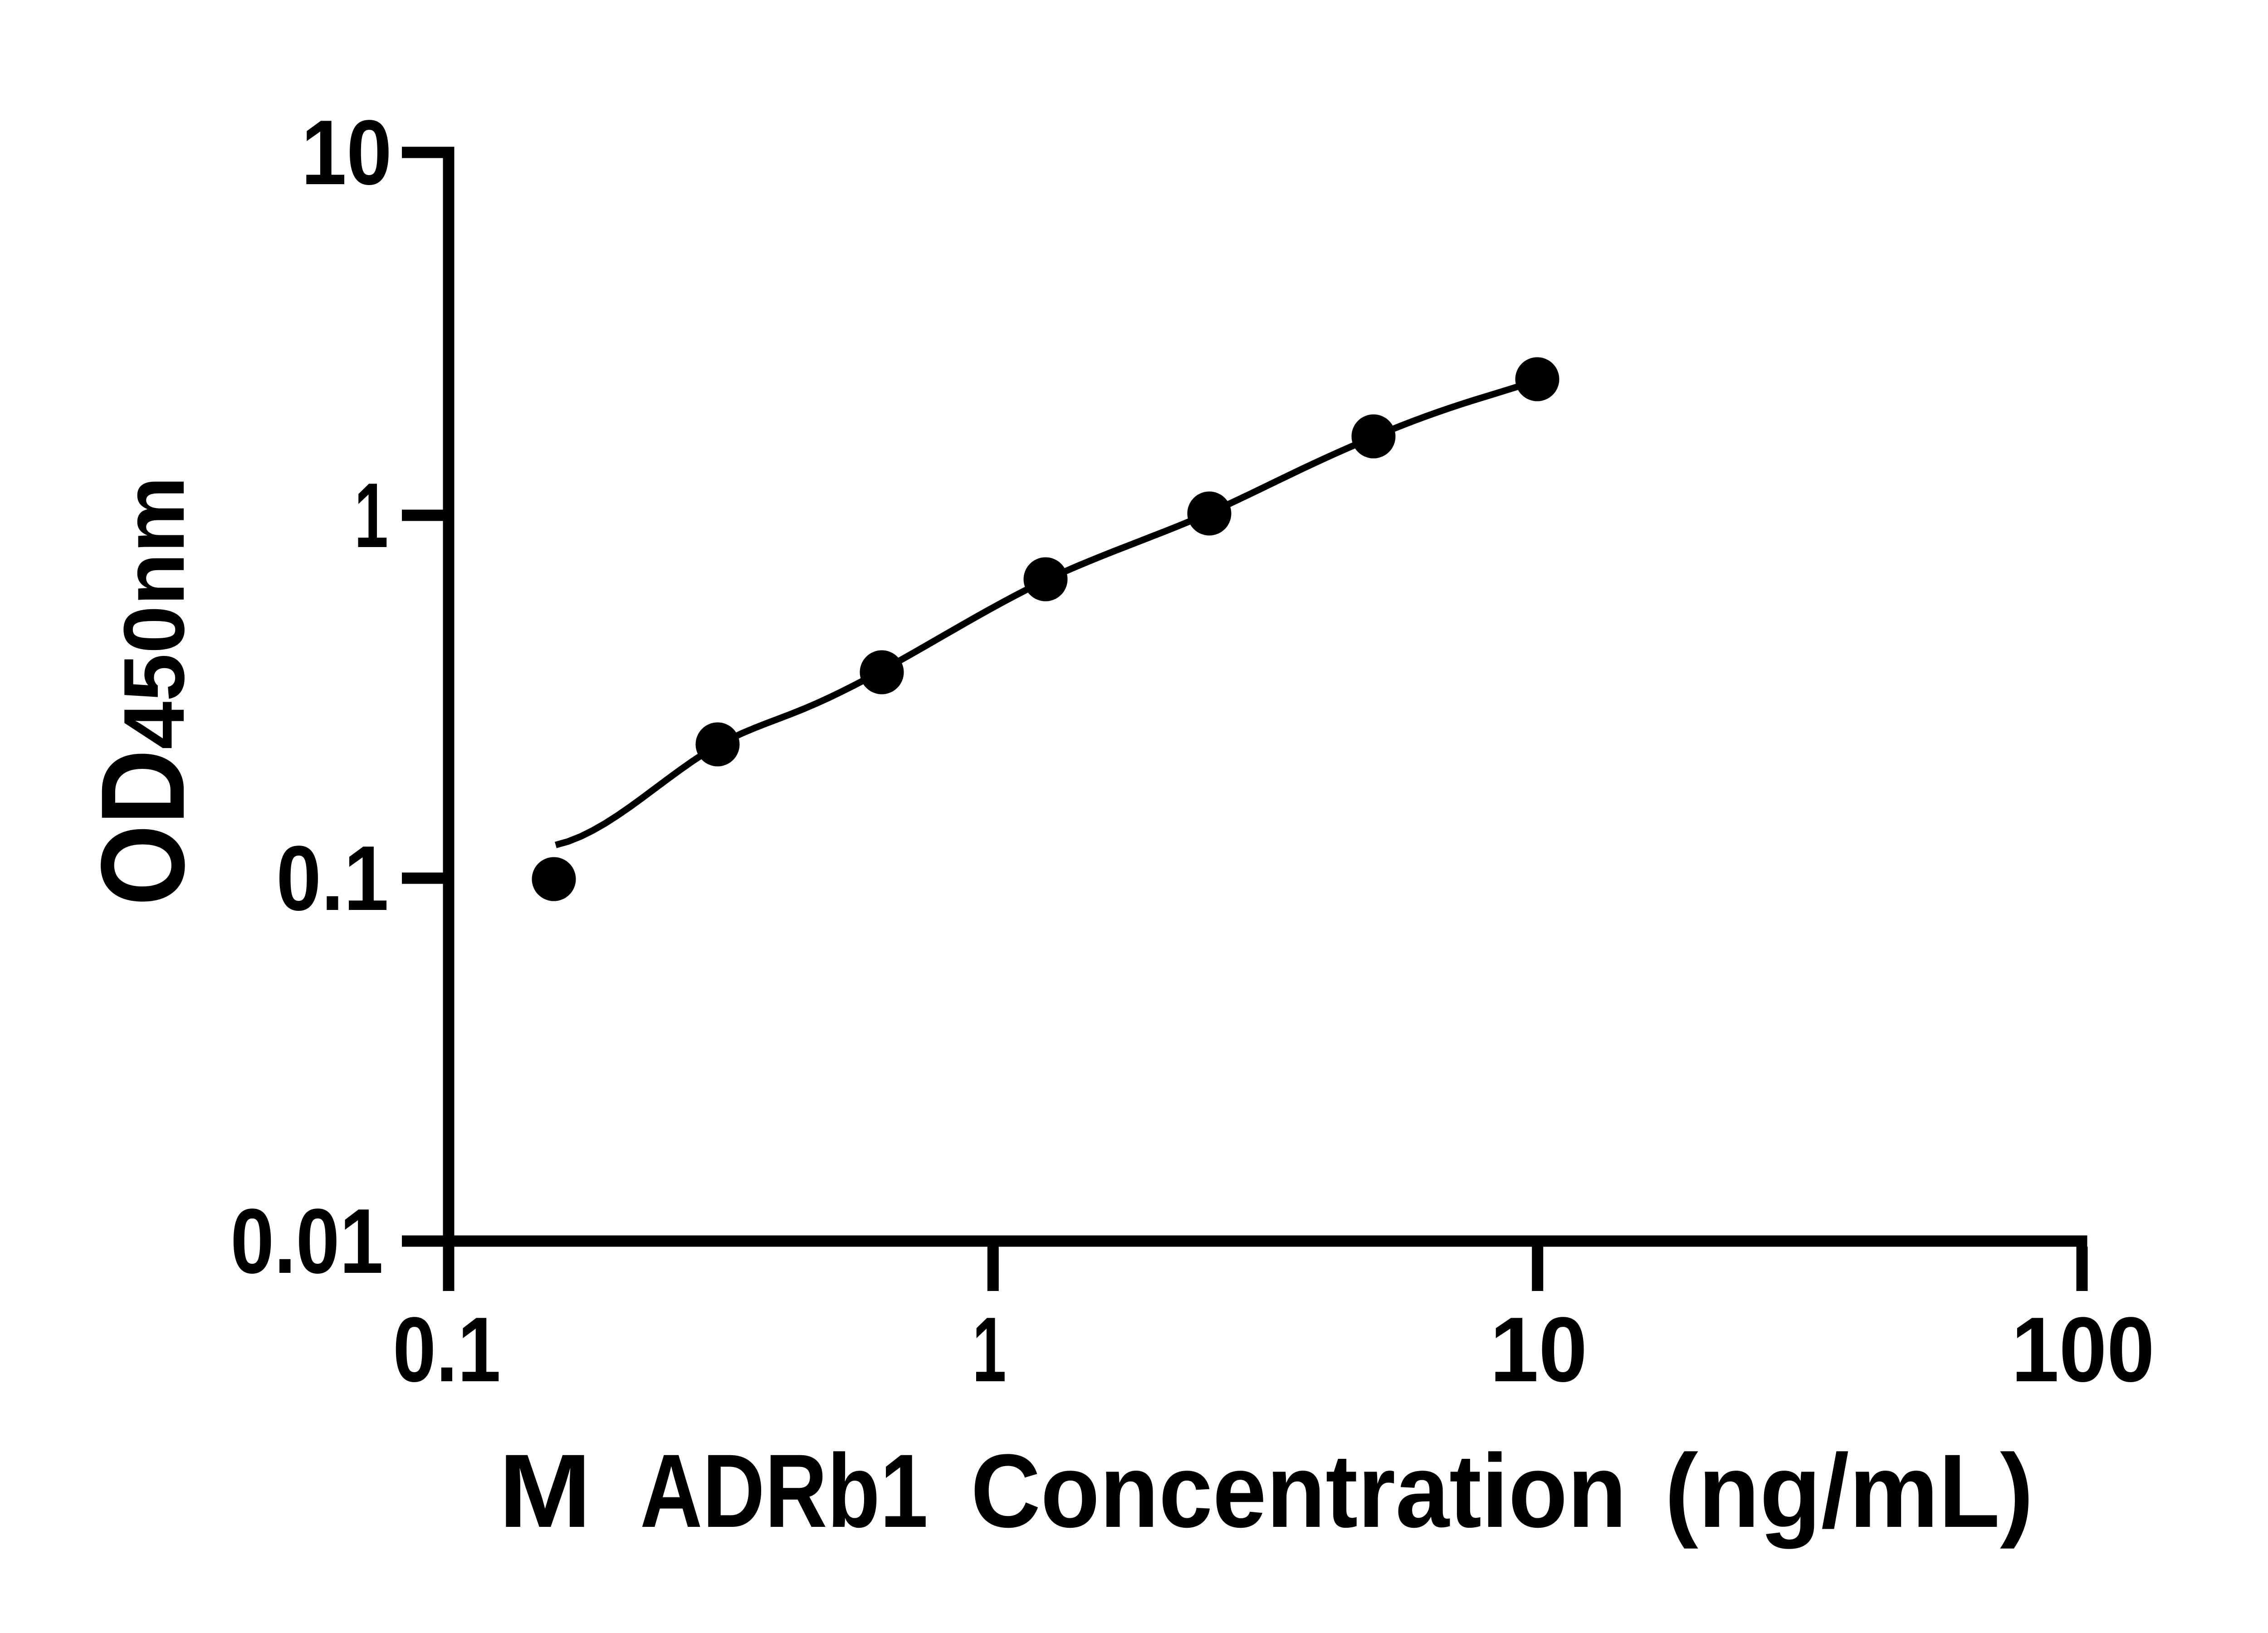 The image size is (2268, 1633). I want to click on svg-text: Concentration, so click(1299, 1491).